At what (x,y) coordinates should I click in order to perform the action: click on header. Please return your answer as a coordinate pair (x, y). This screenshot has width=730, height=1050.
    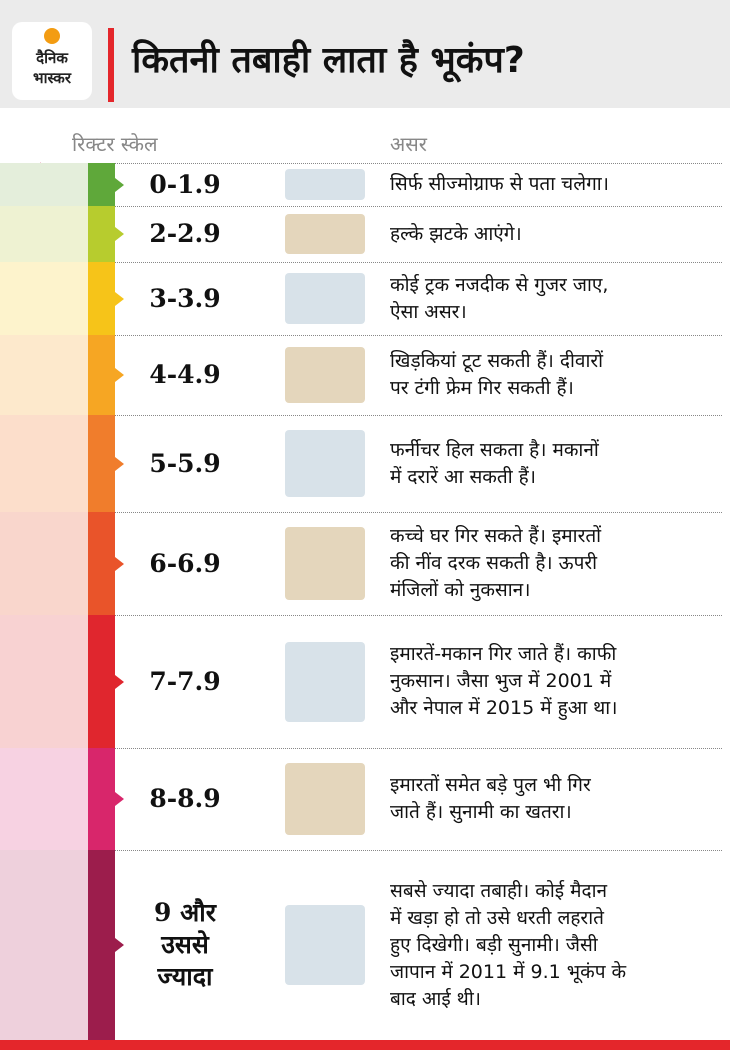
    Looking at the image, I should click on (365, 54).